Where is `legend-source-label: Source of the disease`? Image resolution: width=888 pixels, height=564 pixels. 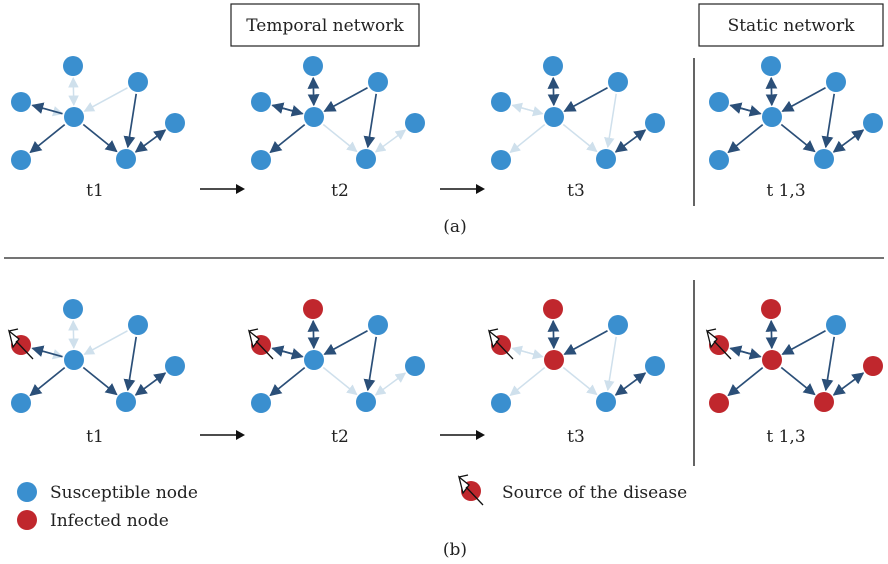
legend-source-label: Source of the disease is located at coordinates (594, 493).